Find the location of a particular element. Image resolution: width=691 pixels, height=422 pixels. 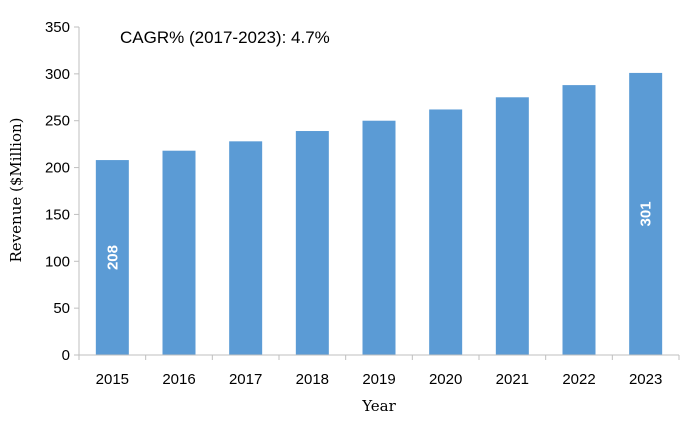

bar-2015 is located at coordinates (112, 257).